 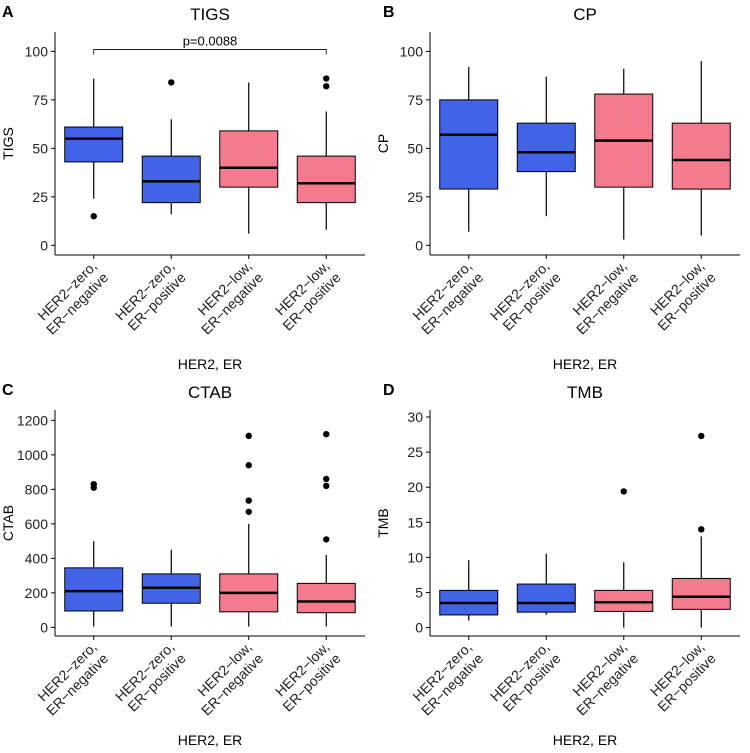 What do you see at coordinates (210, 40) in the screenshot?
I see `p-value-label: p=0.0088` at bounding box center [210, 40].